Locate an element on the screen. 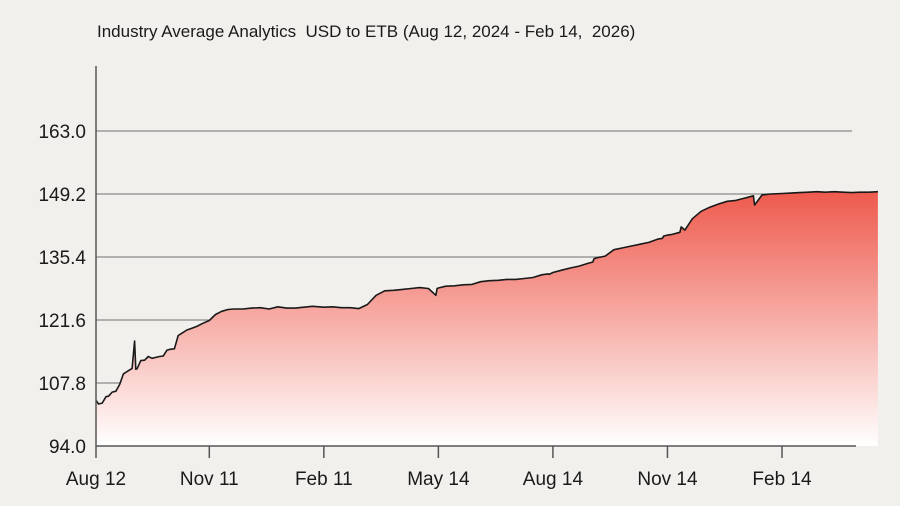  x-tick-label: Nov 14 is located at coordinates (667, 479).